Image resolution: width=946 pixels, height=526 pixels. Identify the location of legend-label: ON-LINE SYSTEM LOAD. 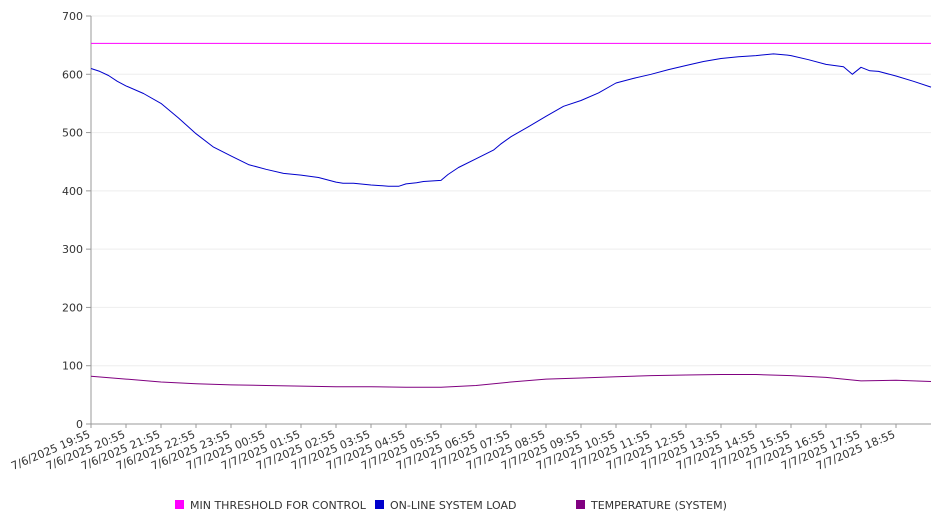
(453, 505).